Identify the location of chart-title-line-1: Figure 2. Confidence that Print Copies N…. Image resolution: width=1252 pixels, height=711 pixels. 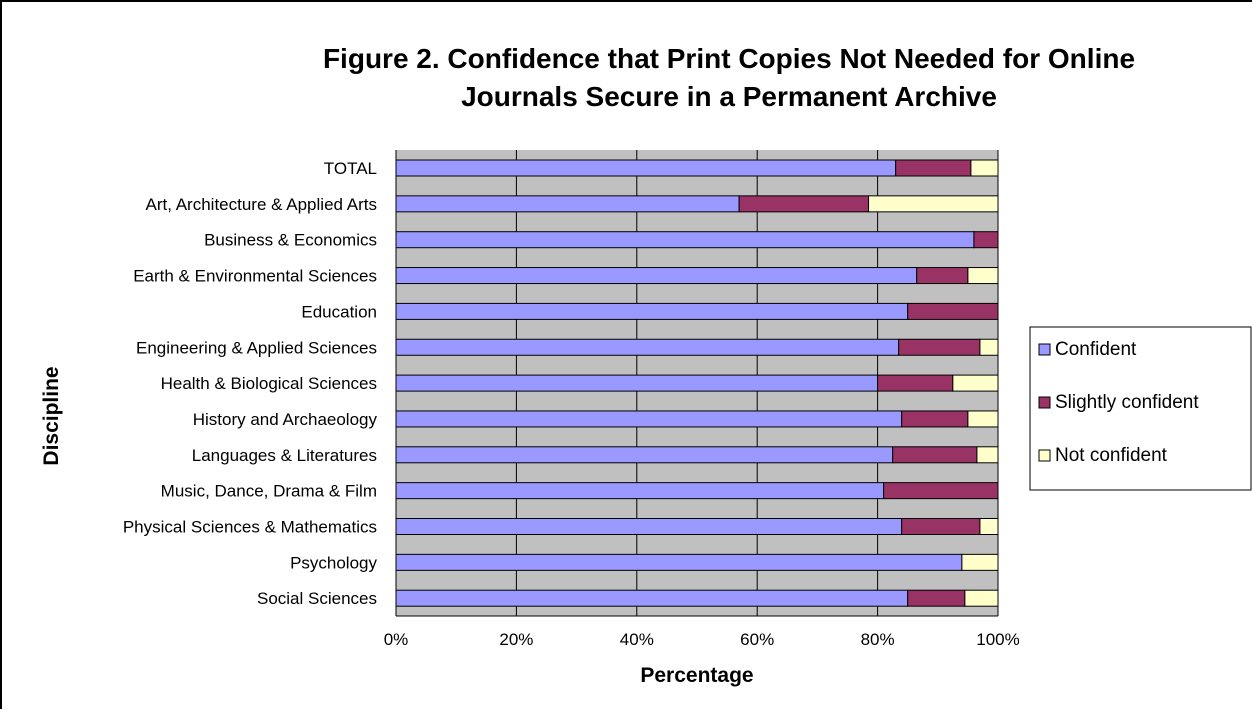
(729, 58).